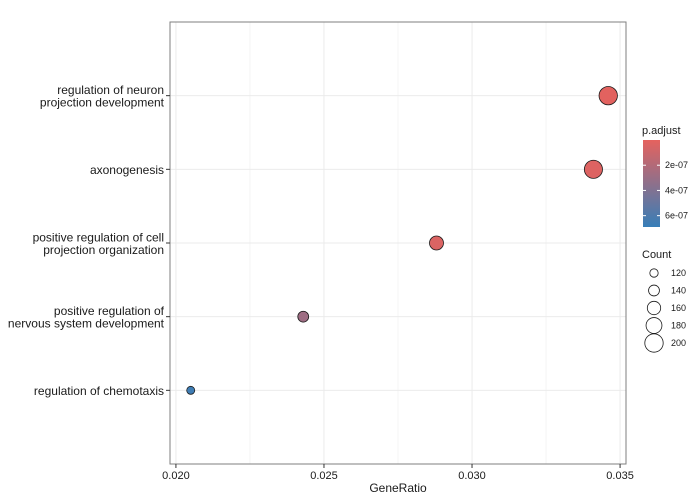  What do you see at coordinates (324, 476) in the screenshot?
I see `x-tick-label: 0.025` at bounding box center [324, 476].